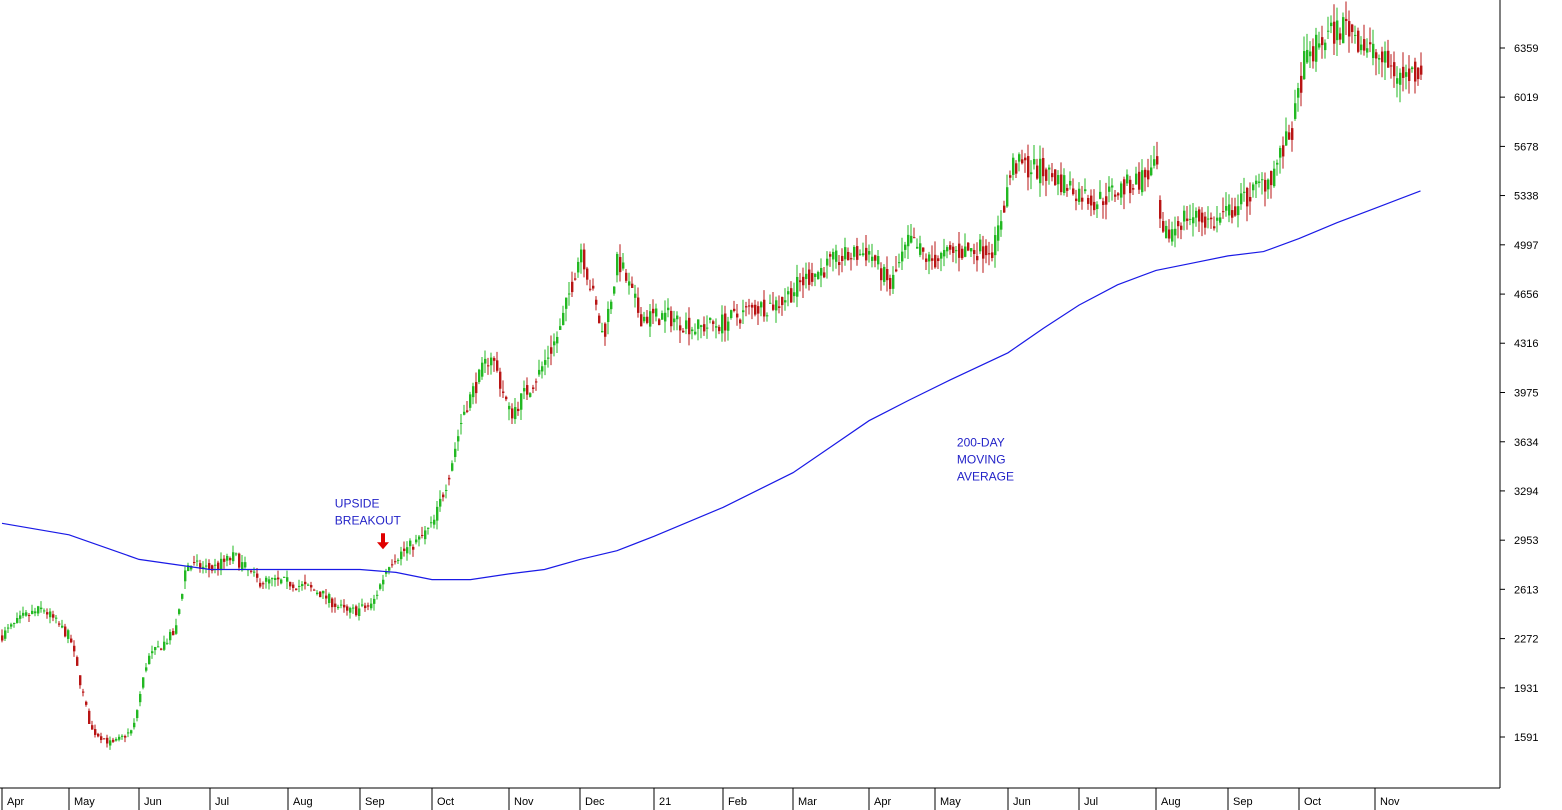 The height and width of the screenshot is (810, 1562). I want to click on annotation-label: UPSIDE BREAKOUT, so click(368, 511).